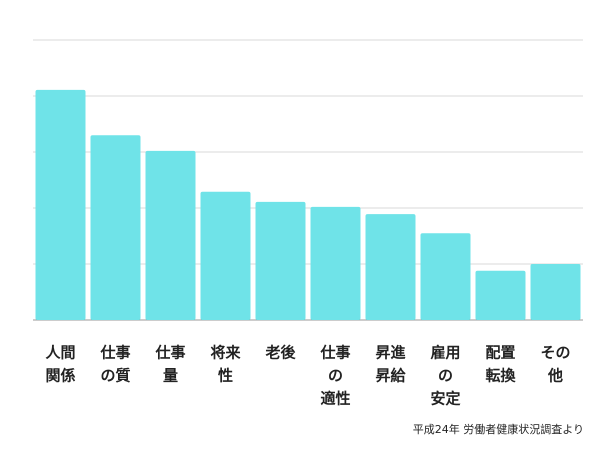 Image resolution: width=600 pixels, height=450 pixels. What do you see at coordinates (335, 399) in the screenshot?
I see `x-tick-label: 適性` at bounding box center [335, 399].